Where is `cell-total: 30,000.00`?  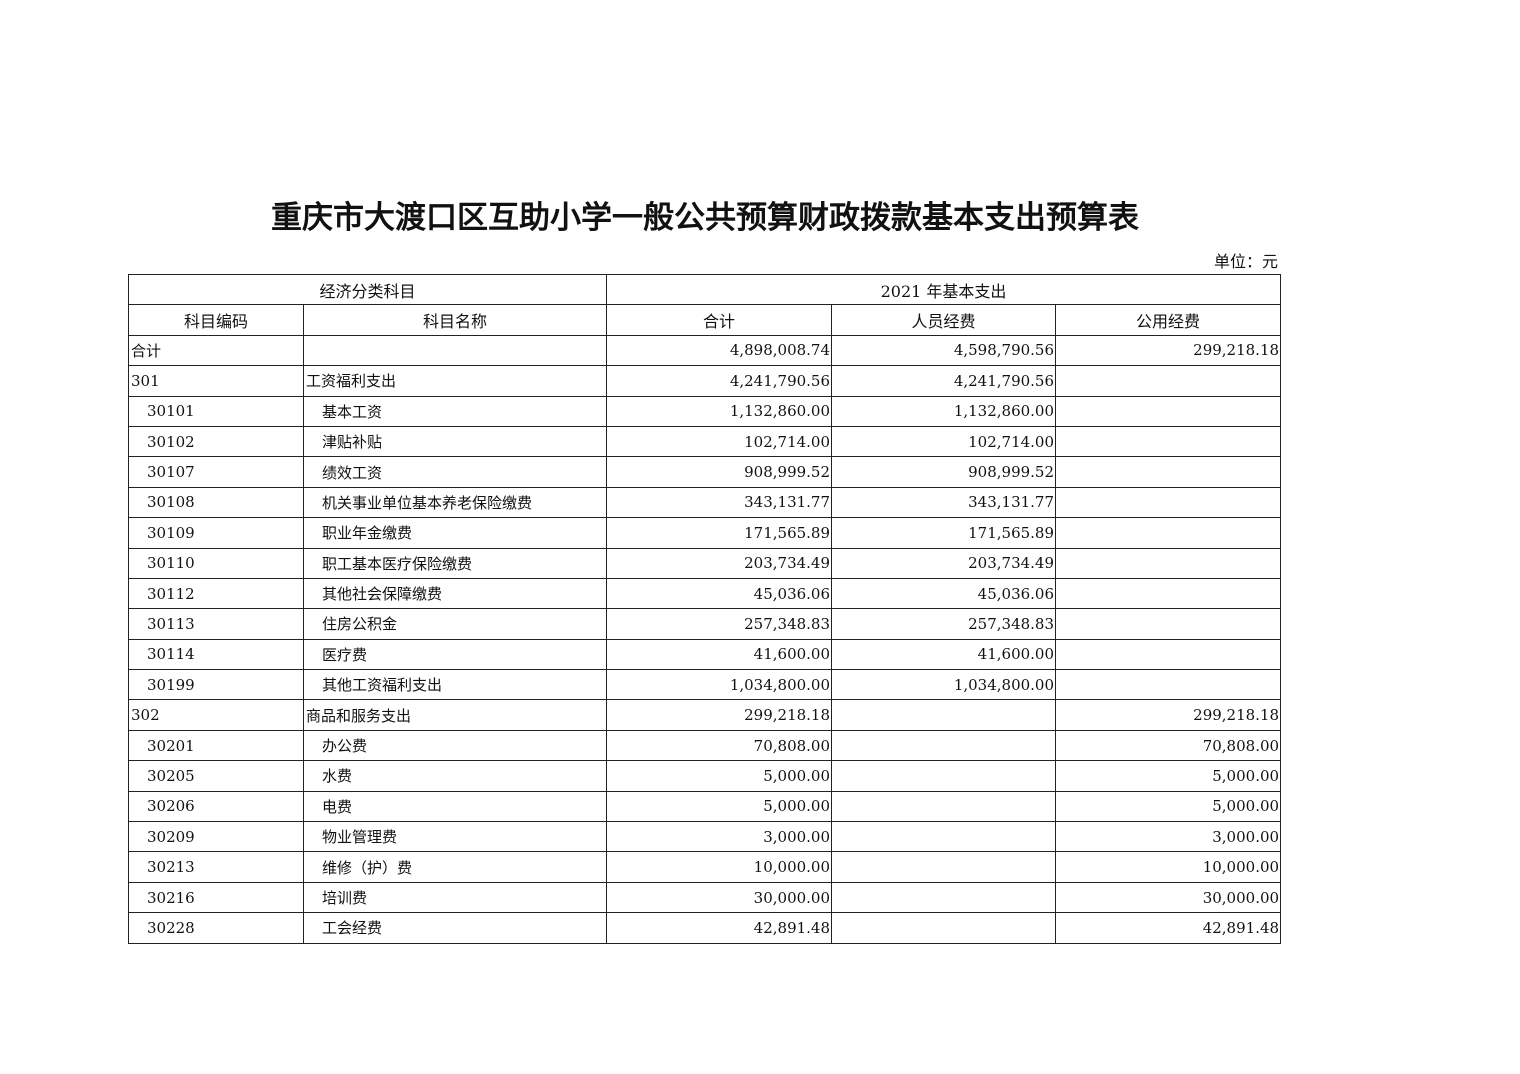 cell-total: 30,000.00 is located at coordinates (719, 897).